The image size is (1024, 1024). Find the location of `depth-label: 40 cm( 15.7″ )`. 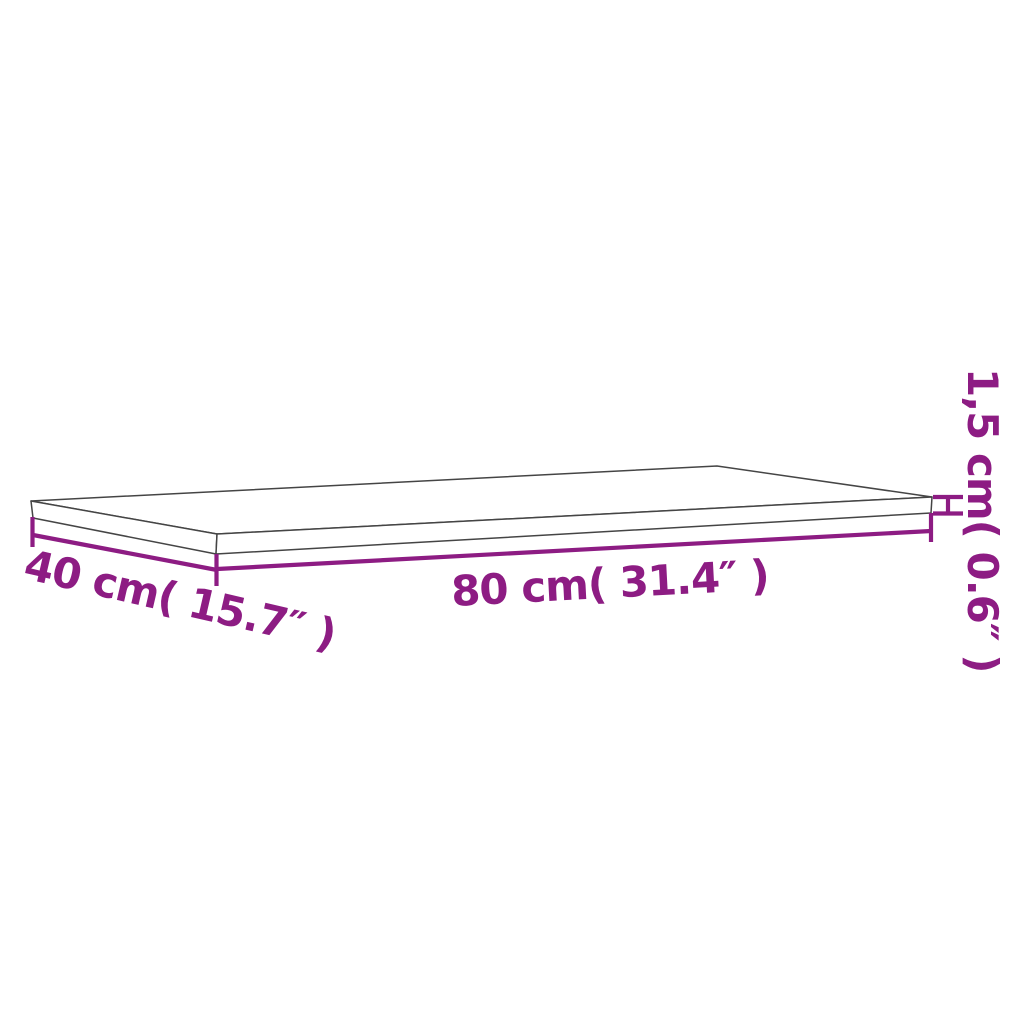

depth-label: 40 cm( 15.7″ ) is located at coordinates (180, 599).